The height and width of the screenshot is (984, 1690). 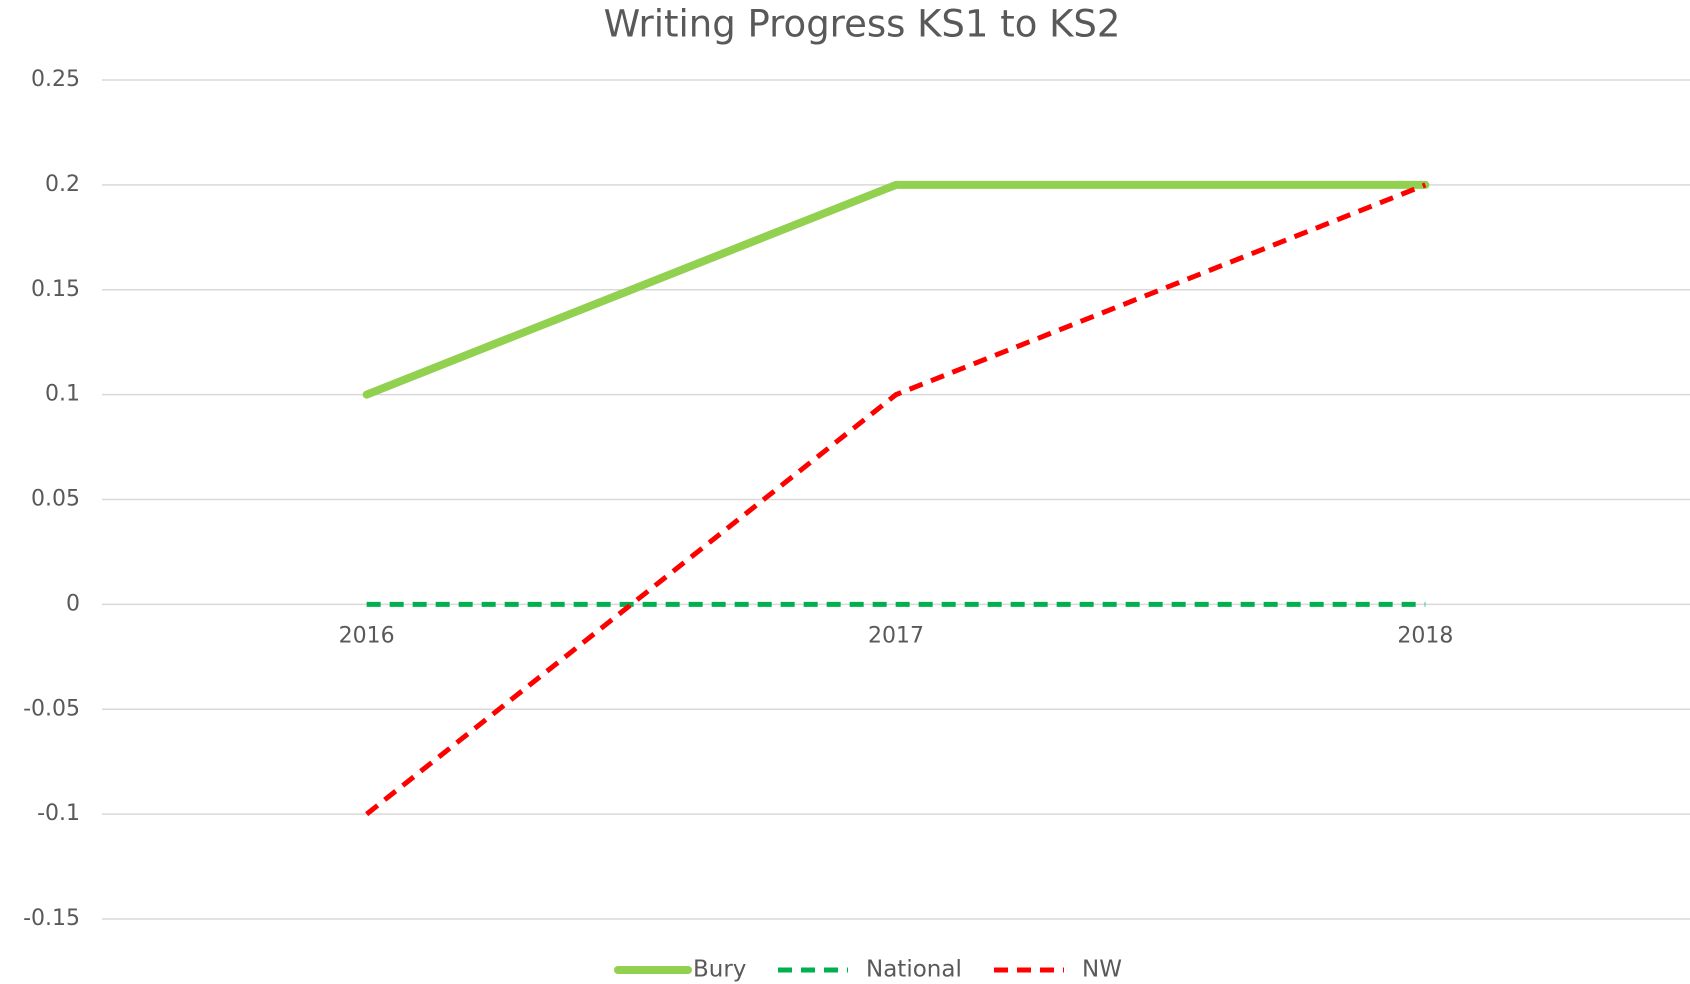 What do you see at coordinates (55, 79) in the screenshot?
I see `y-tick-label: 0.25` at bounding box center [55, 79].